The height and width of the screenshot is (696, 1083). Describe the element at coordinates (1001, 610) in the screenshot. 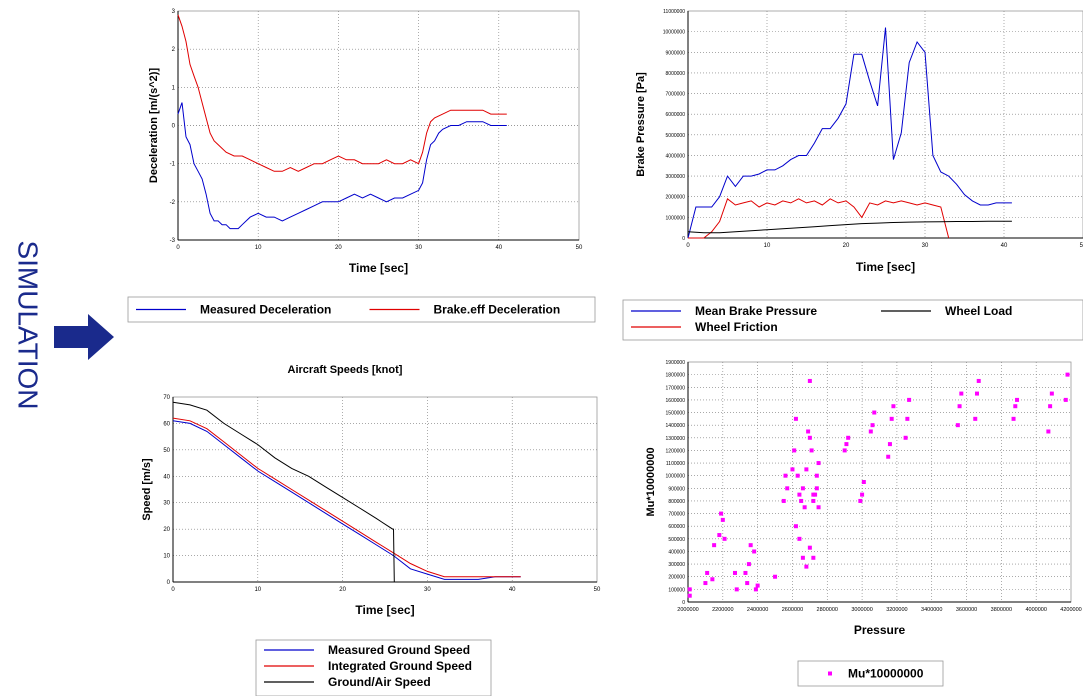

I see `x-tick-label: 3800000` at that location.